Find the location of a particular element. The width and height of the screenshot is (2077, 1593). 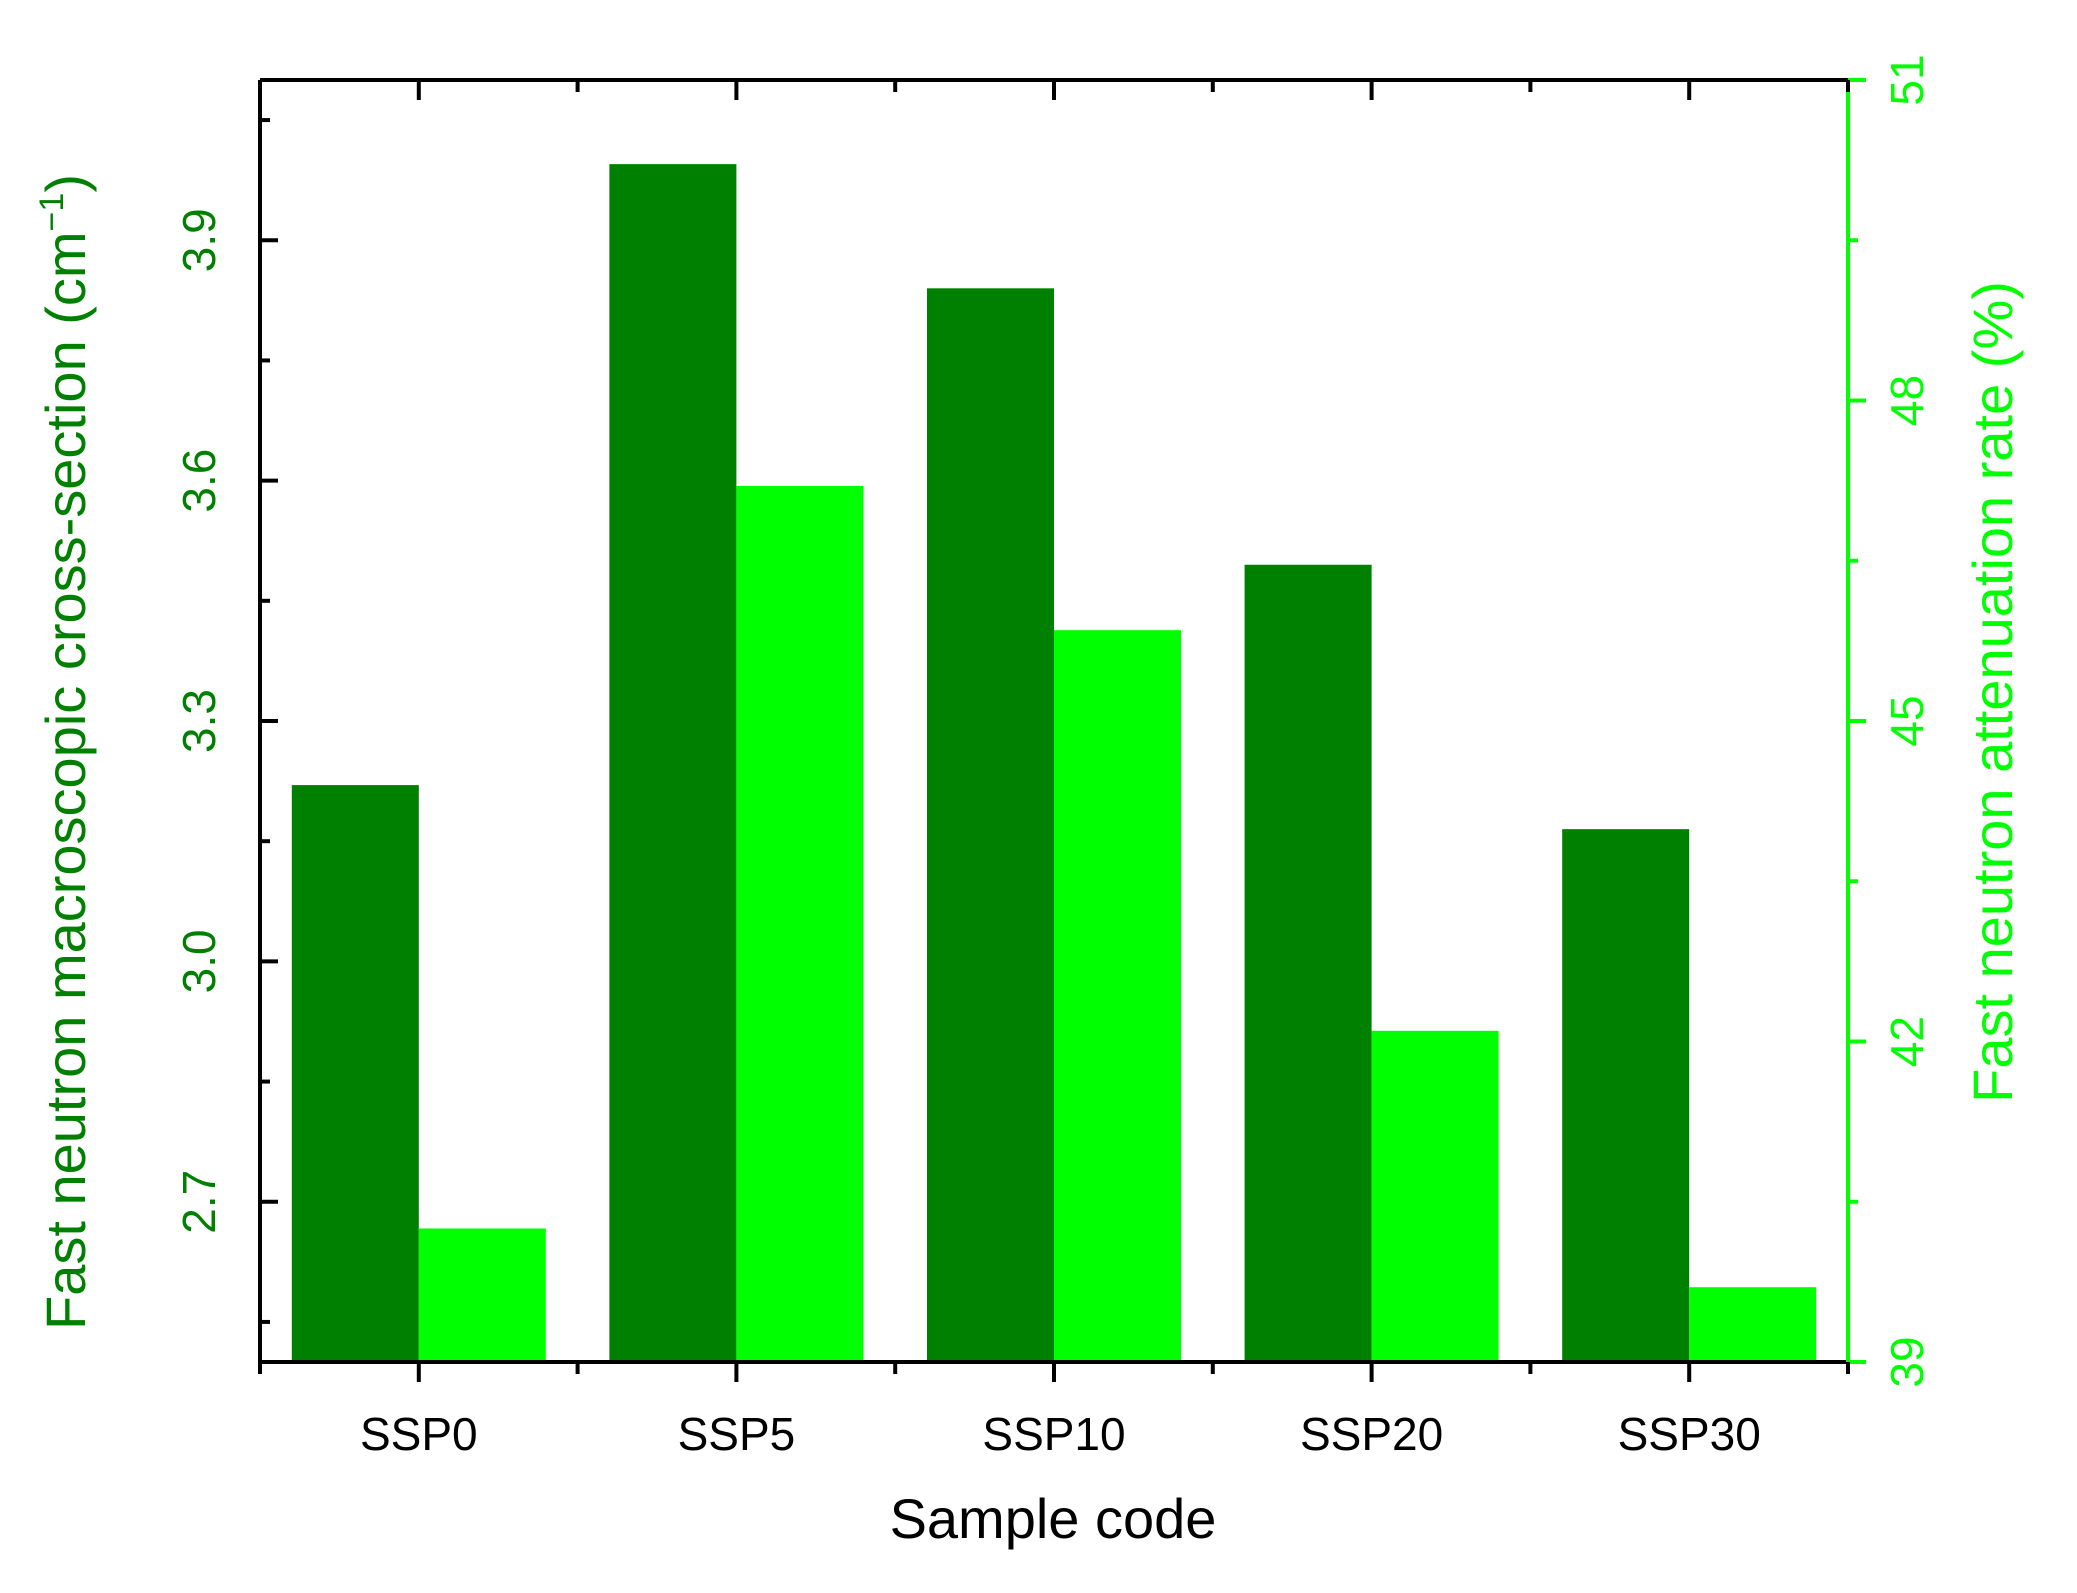

right-axis-ticks: 39 42 45 48 51 is located at coordinates (1890, 721).